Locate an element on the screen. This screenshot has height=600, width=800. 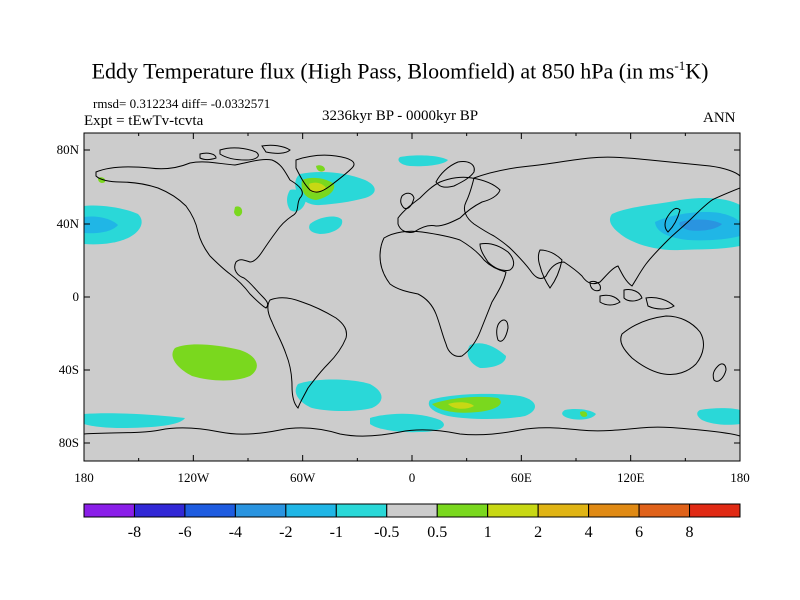
title-unit: K) is located at coordinates (697, 71).